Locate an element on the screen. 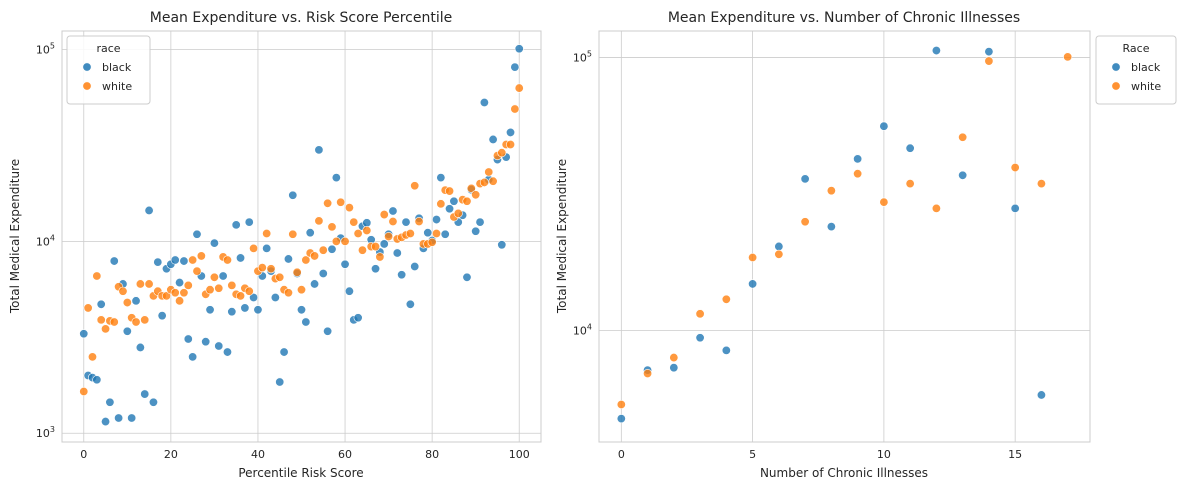  y-tick-label: 10³ is located at coordinates (45, 432).